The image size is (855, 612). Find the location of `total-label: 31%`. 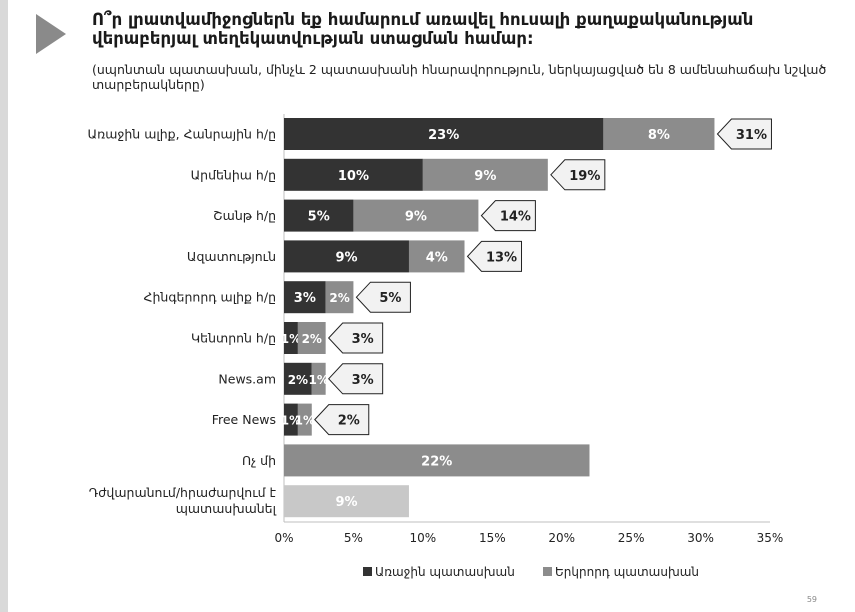

total-label: 31% is located at coordinates (751, 135).